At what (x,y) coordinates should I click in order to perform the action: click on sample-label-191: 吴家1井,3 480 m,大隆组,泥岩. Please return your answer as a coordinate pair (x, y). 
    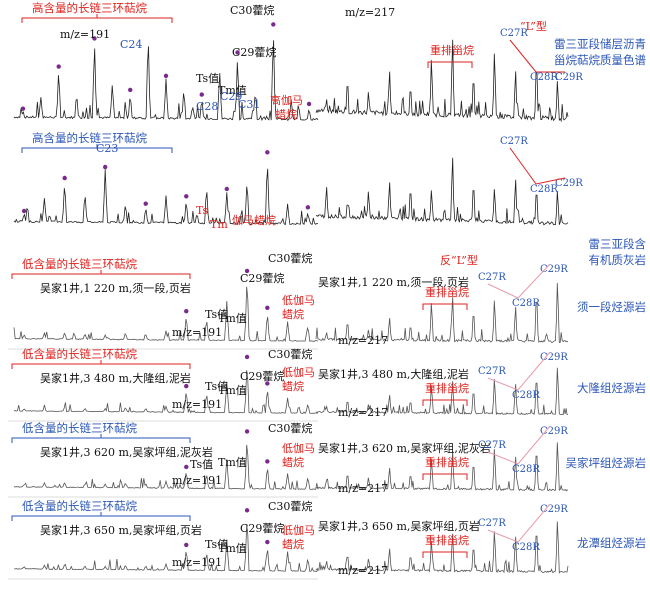
    Looking at the image, I should click on (115, 378).